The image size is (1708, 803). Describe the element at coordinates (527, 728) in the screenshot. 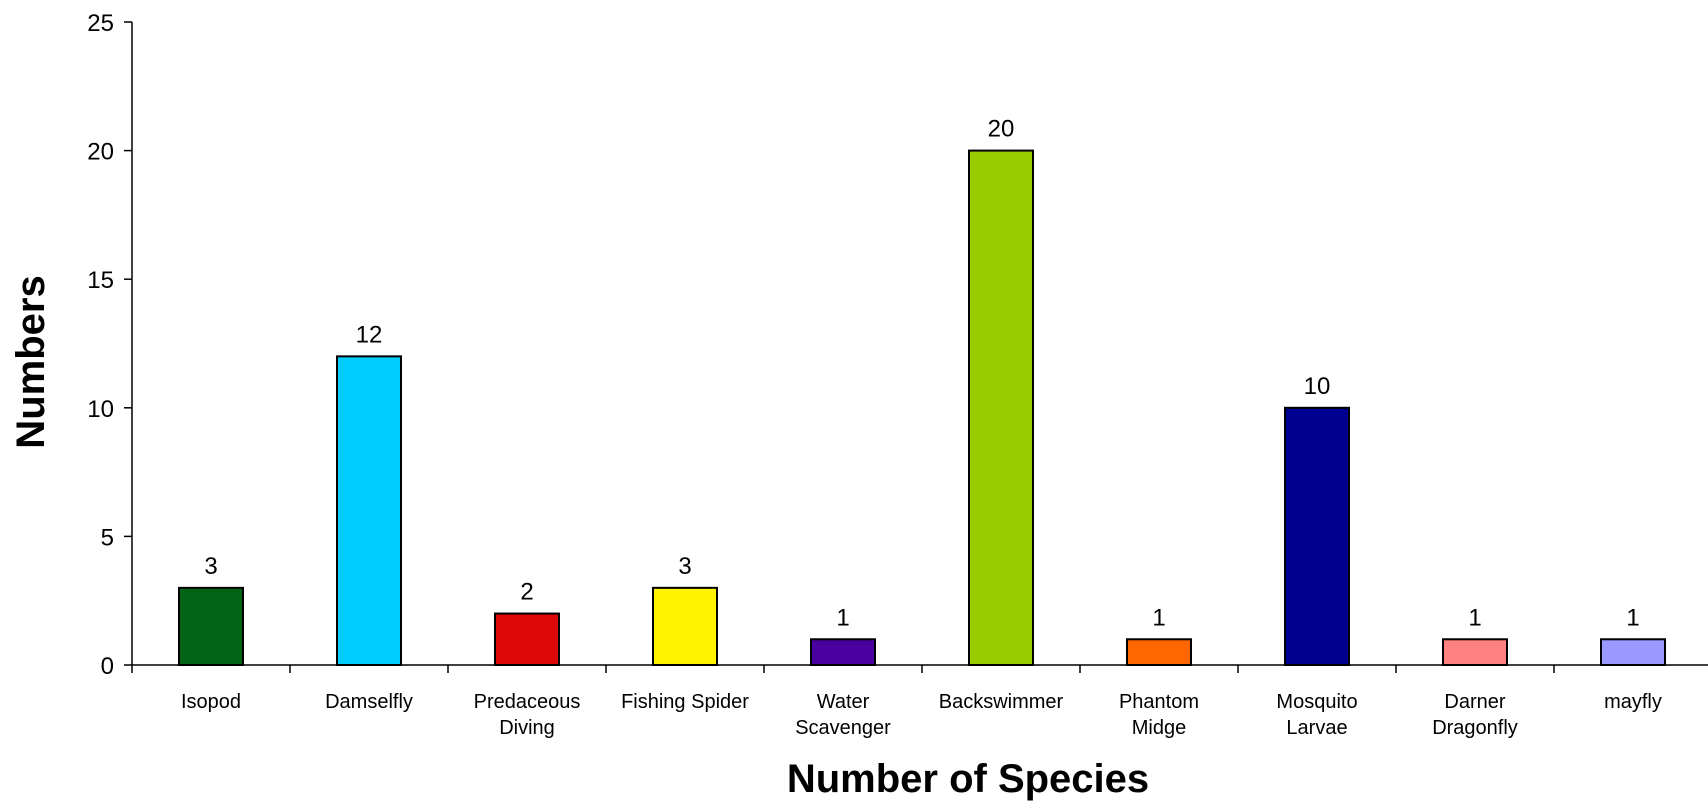

I see `category-label: Diving` at that location.